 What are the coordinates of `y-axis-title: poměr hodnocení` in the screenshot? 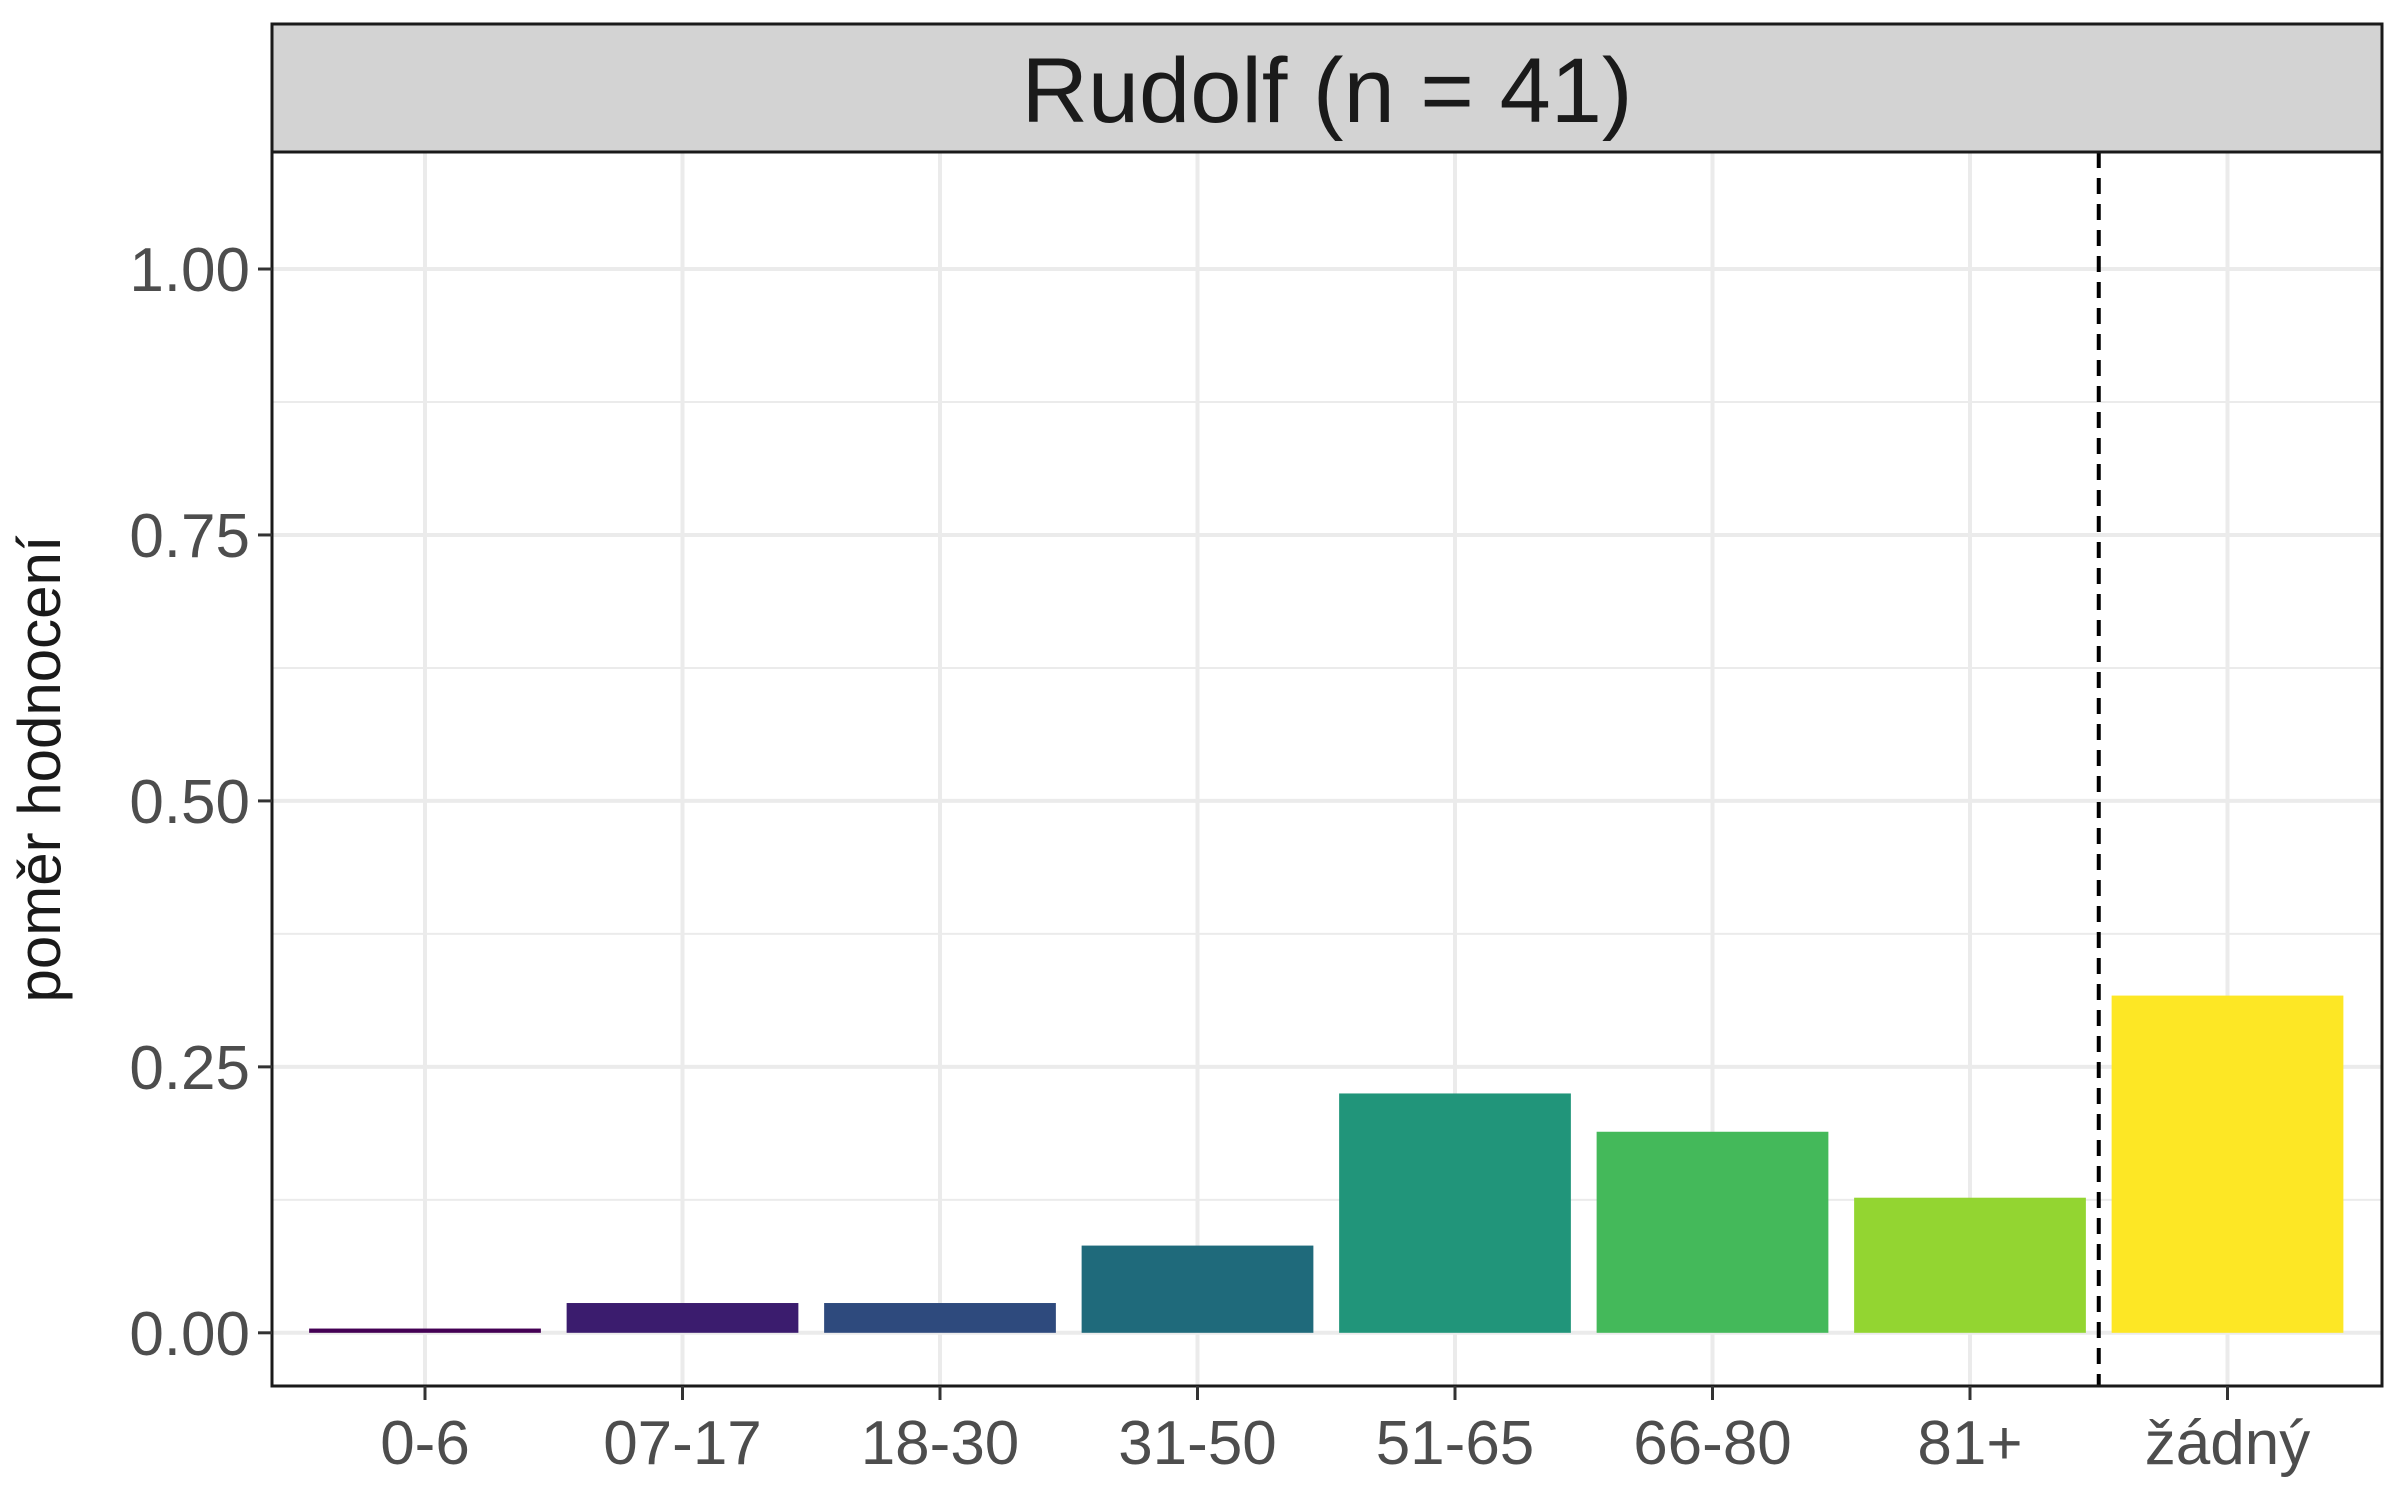 It's located at (39, 768).